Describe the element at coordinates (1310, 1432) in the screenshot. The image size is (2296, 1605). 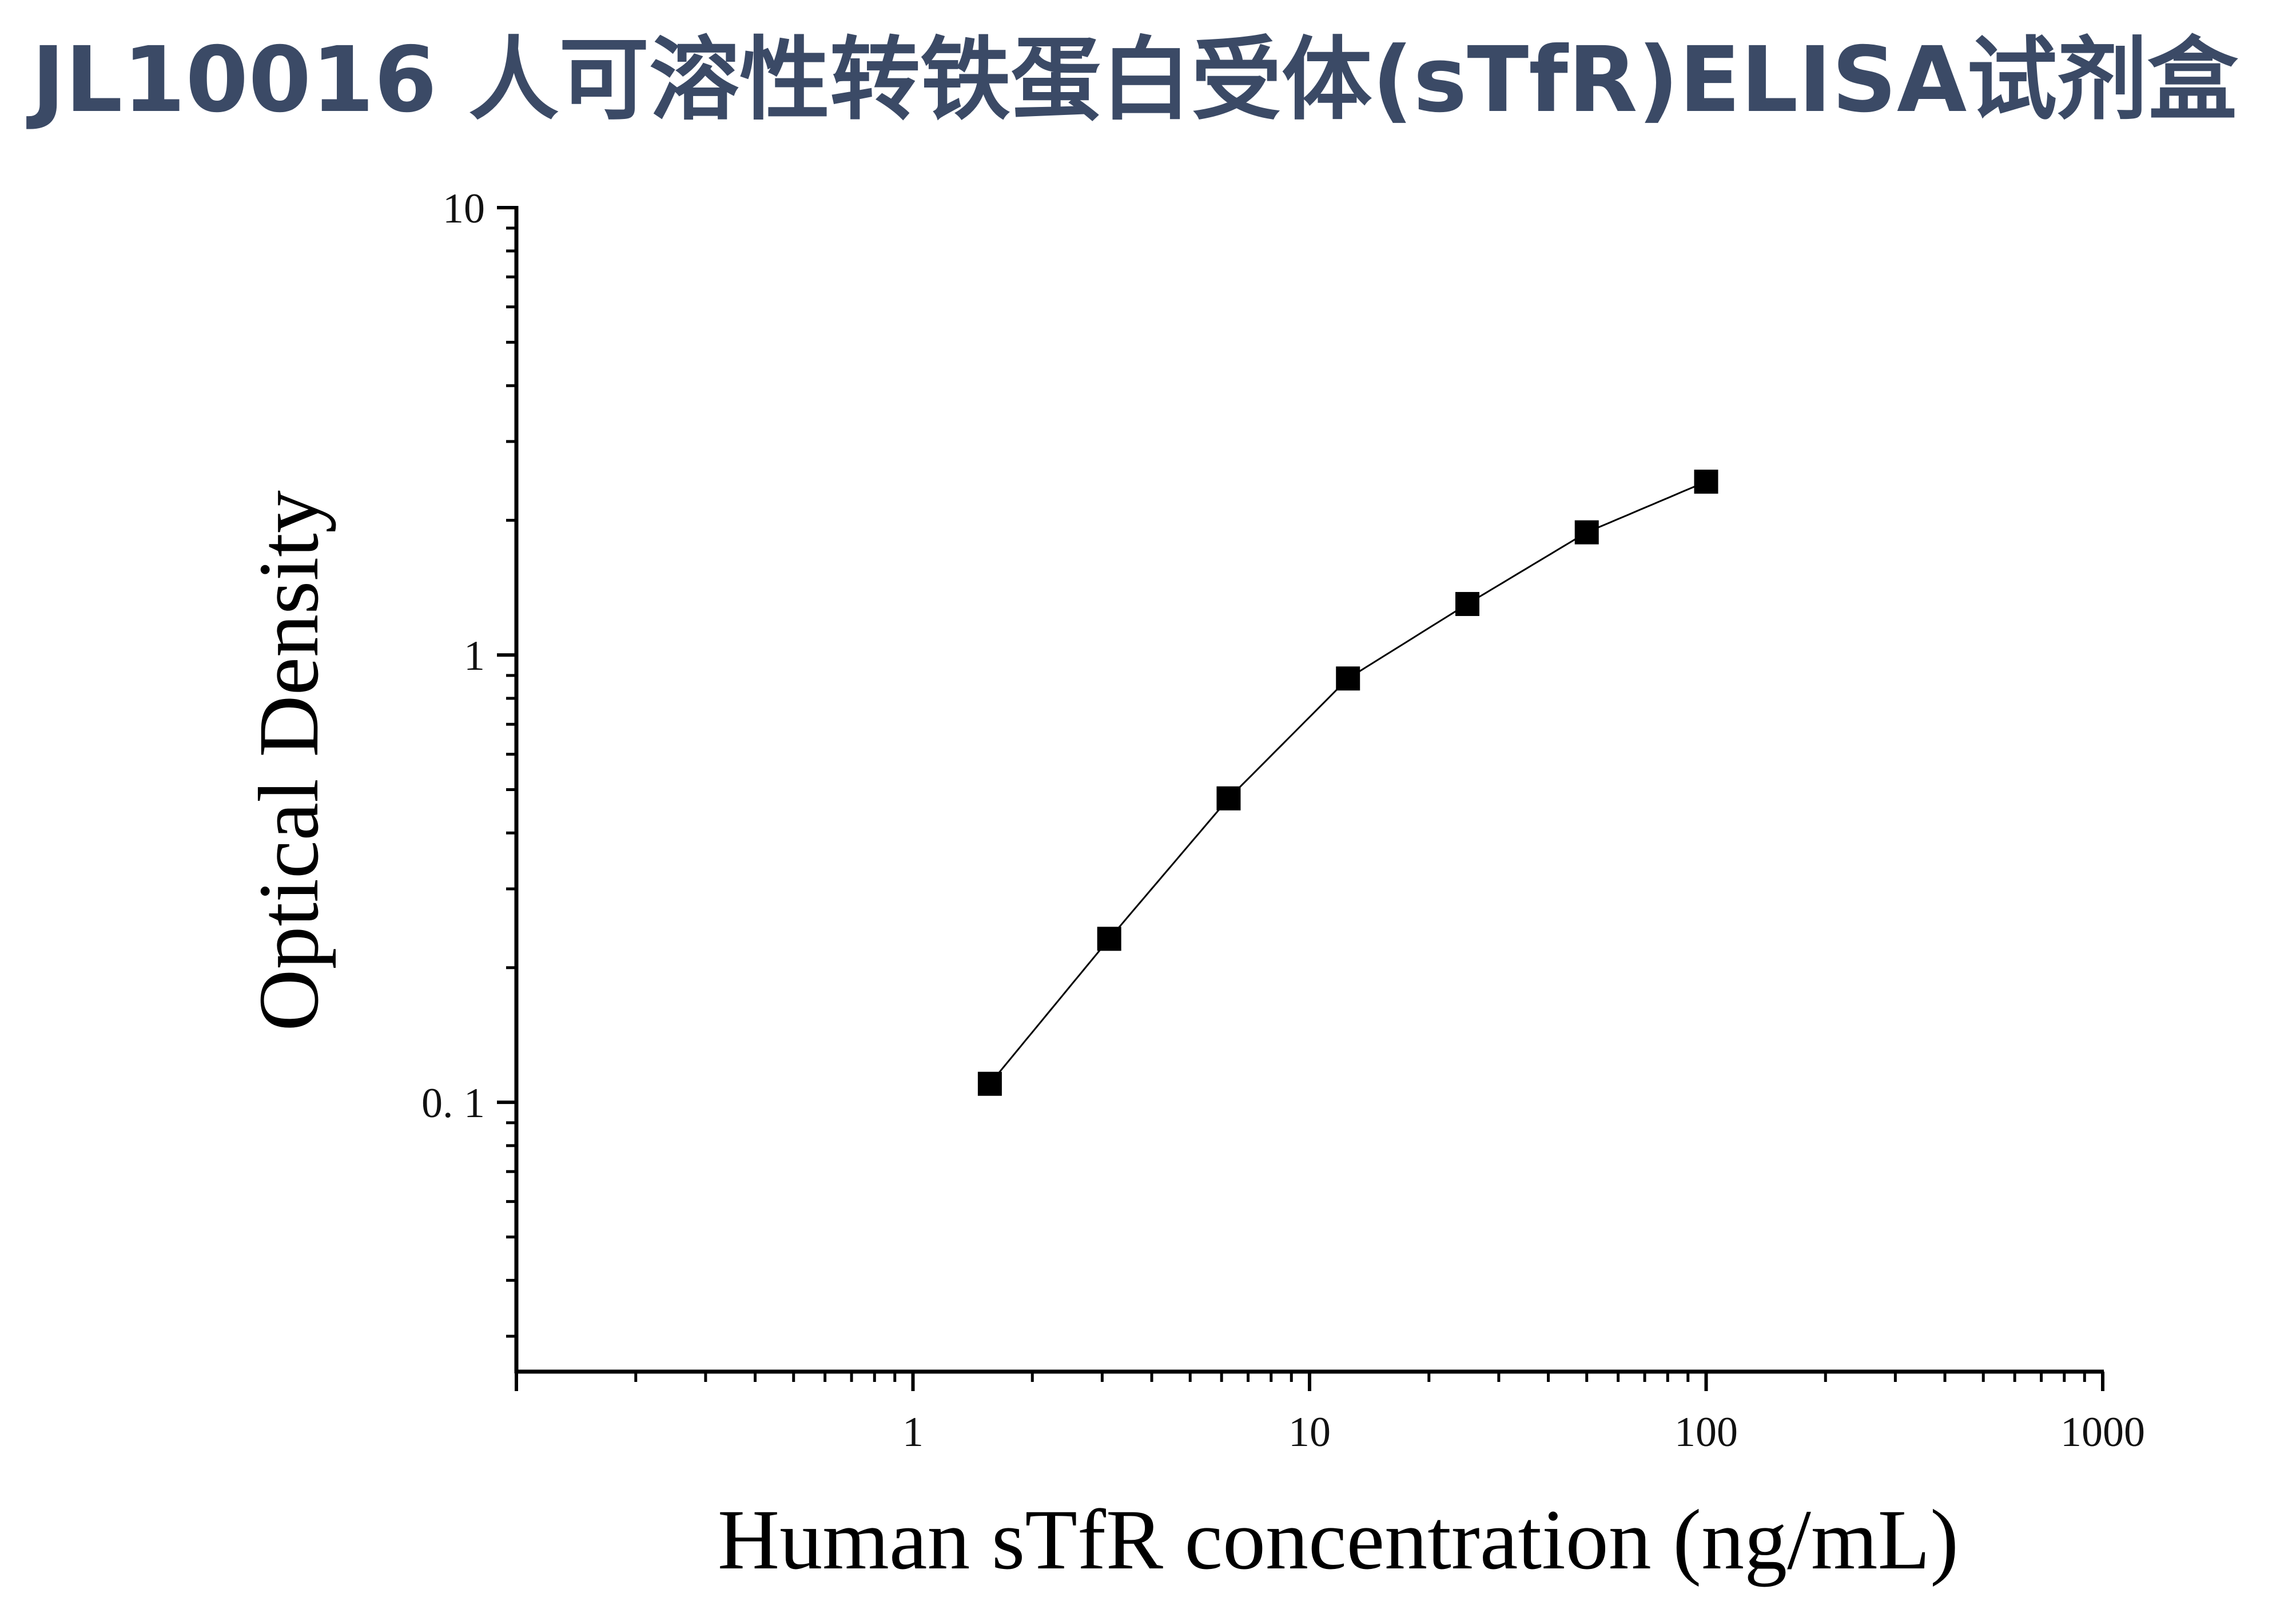
I see `x-tick-label: 10` at that location.